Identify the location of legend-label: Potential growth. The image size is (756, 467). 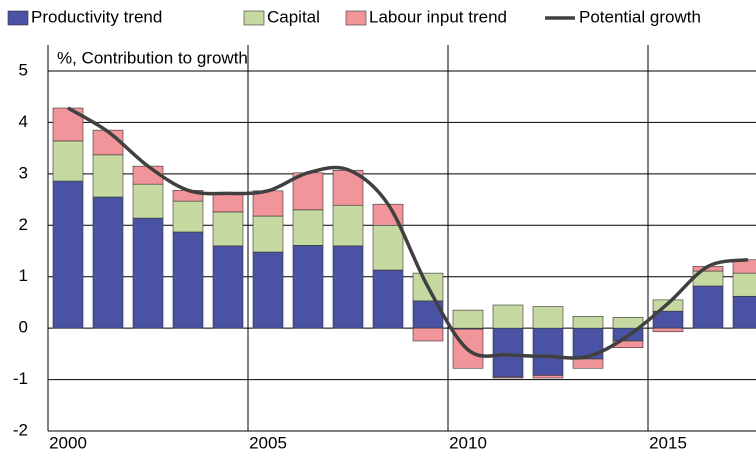
(640, 16).